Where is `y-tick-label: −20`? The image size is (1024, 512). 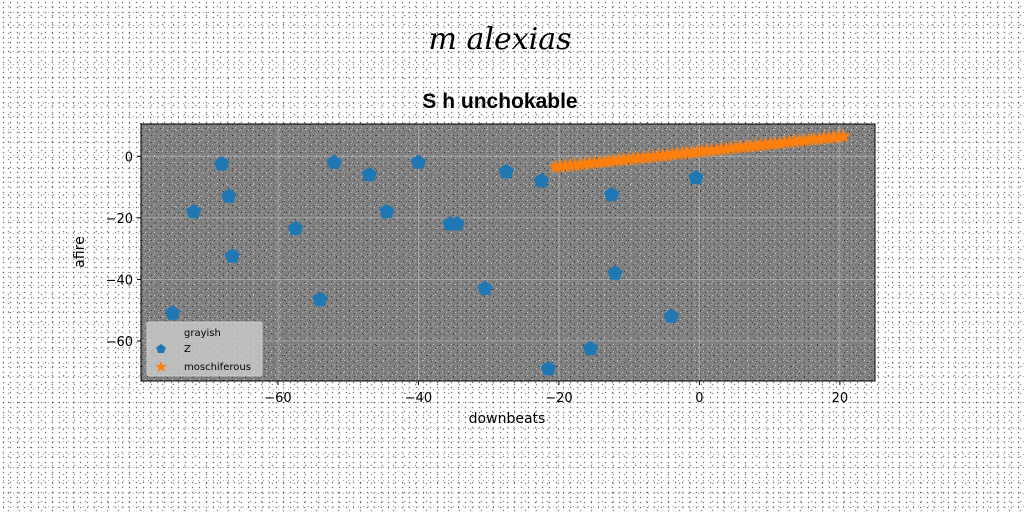 y-tick-label: −20 is located at coordinates (119, 219).